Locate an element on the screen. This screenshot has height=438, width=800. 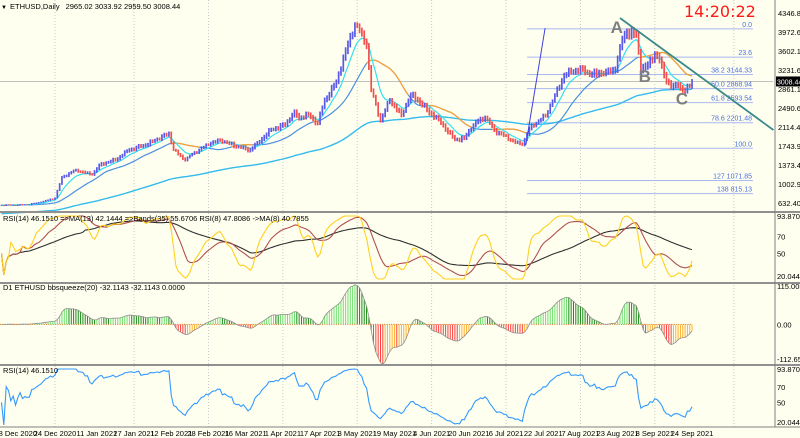
price-axis-label: 3231.60 is located at coordinates (789, 70).